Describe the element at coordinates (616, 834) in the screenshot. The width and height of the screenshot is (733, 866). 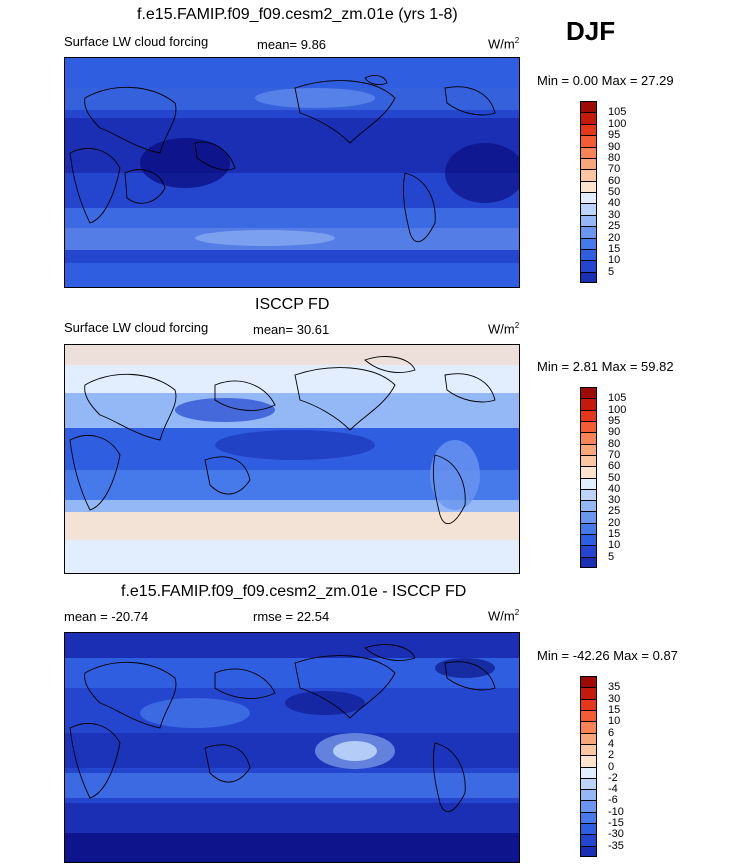
I see `colorbar-tick-label: -30` at that location.